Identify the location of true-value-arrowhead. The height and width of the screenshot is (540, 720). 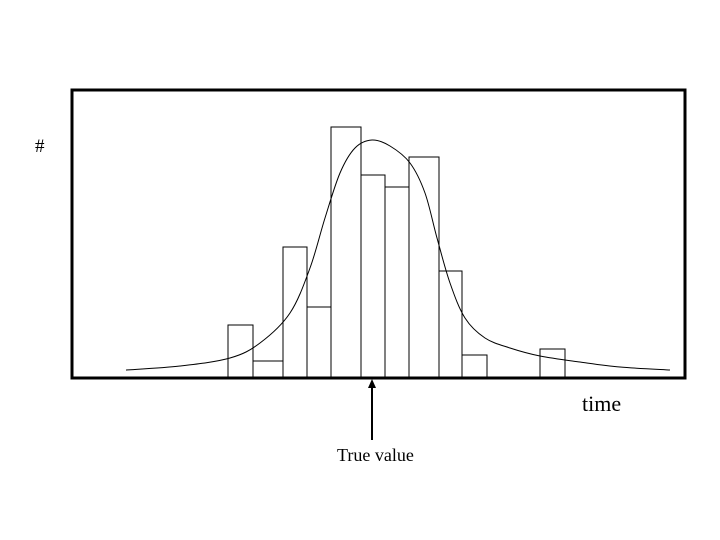
(372, 383).